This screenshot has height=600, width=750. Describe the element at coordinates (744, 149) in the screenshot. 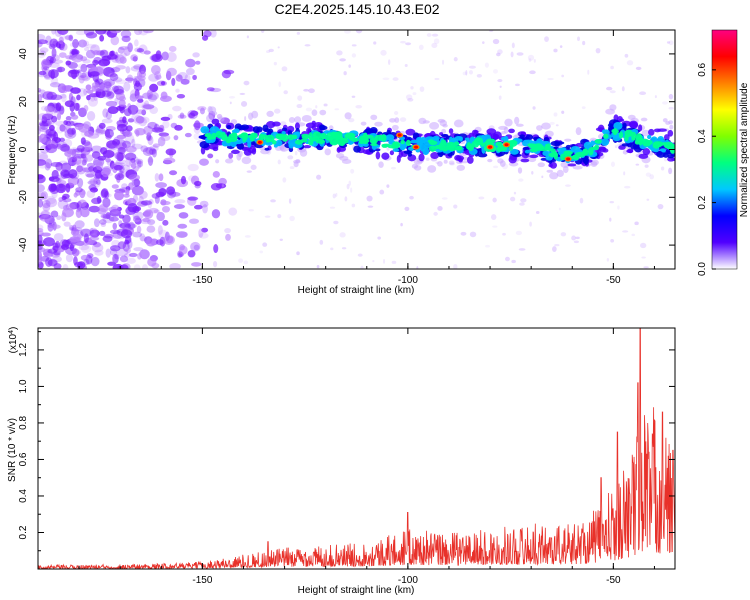

I see `colorbar-label: Normalized spectral amplitude` at that location.